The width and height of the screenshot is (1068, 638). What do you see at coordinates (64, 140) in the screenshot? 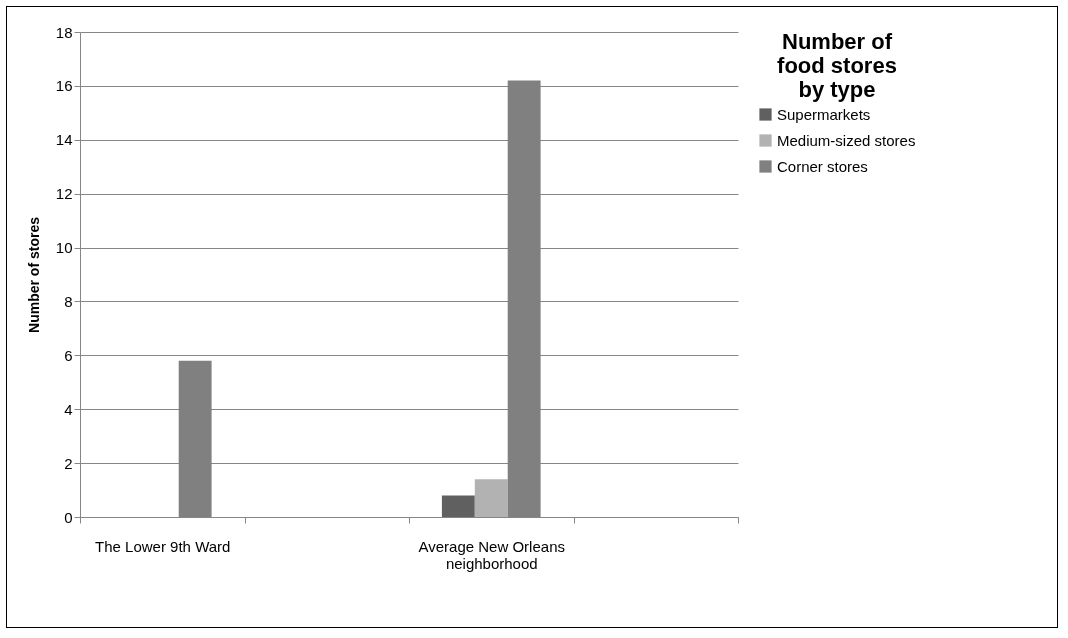
I see `y-tick-label: 14` at bounding box center [64, 140].